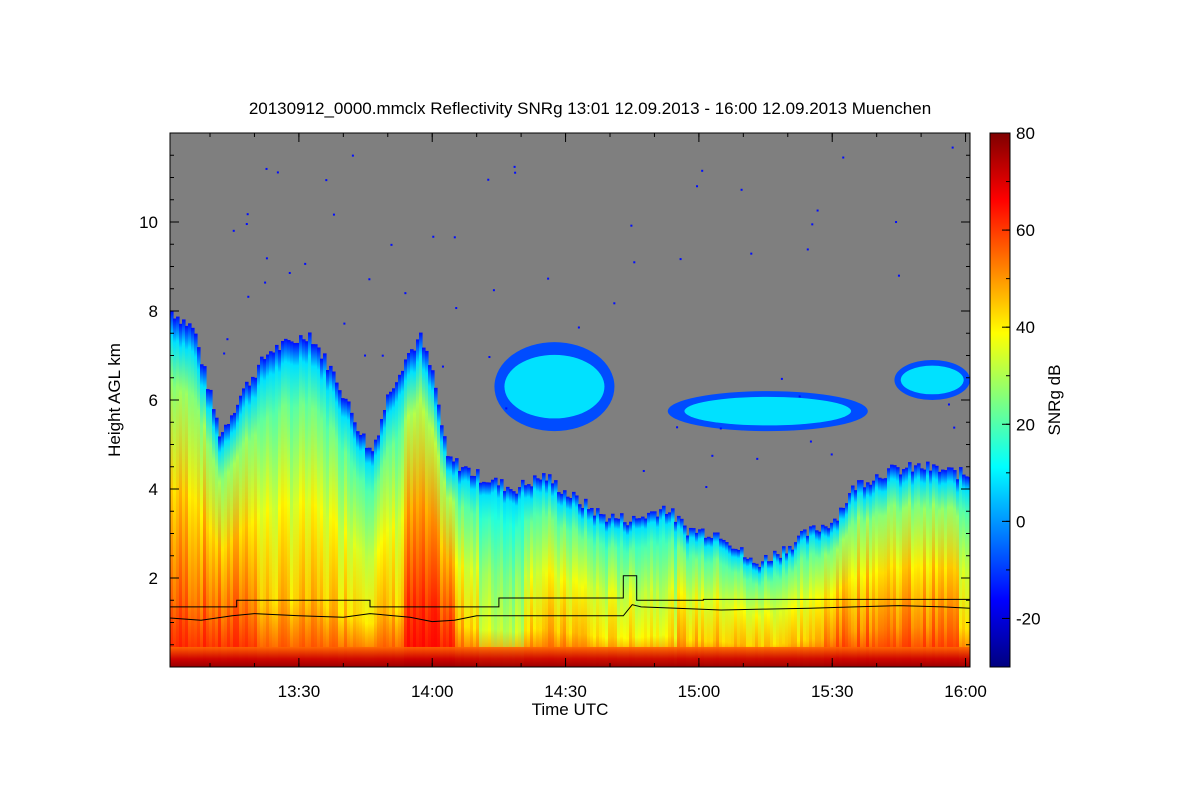  Describe the element at coordinates (832, 691) in the screenshot. I see `x-tick-label: 15:30` at that location.